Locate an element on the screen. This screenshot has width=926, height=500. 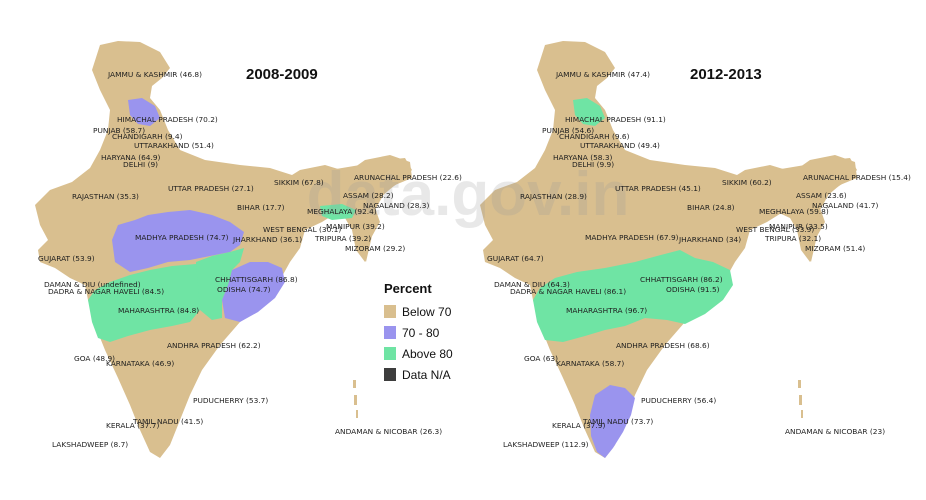
state-label: MADHYA PRADESH (67.9) is located at coordinates (632, 237).